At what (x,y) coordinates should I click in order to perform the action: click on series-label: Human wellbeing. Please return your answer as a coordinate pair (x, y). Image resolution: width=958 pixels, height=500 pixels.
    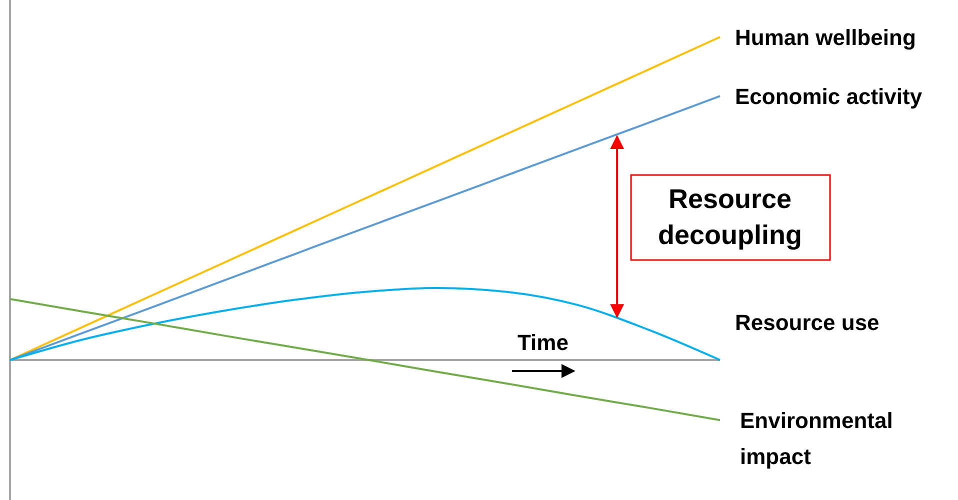
    Looking at the image, I should click on (825, 37).